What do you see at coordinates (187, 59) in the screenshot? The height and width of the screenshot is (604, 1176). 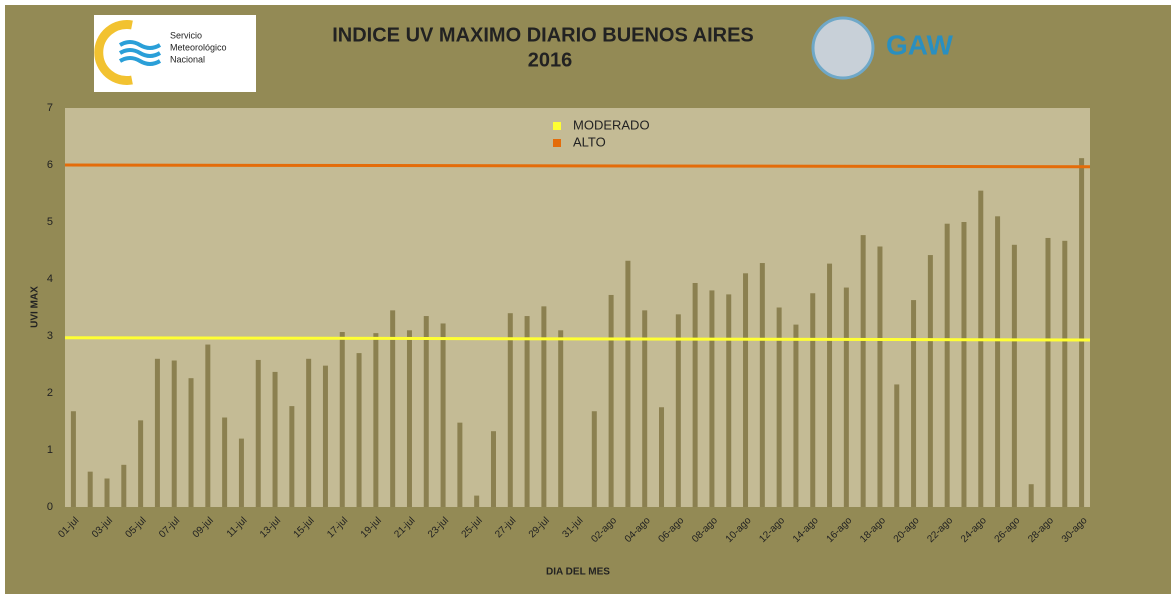 I see `logo-text: Nacional` at bounding box center [187, 59].